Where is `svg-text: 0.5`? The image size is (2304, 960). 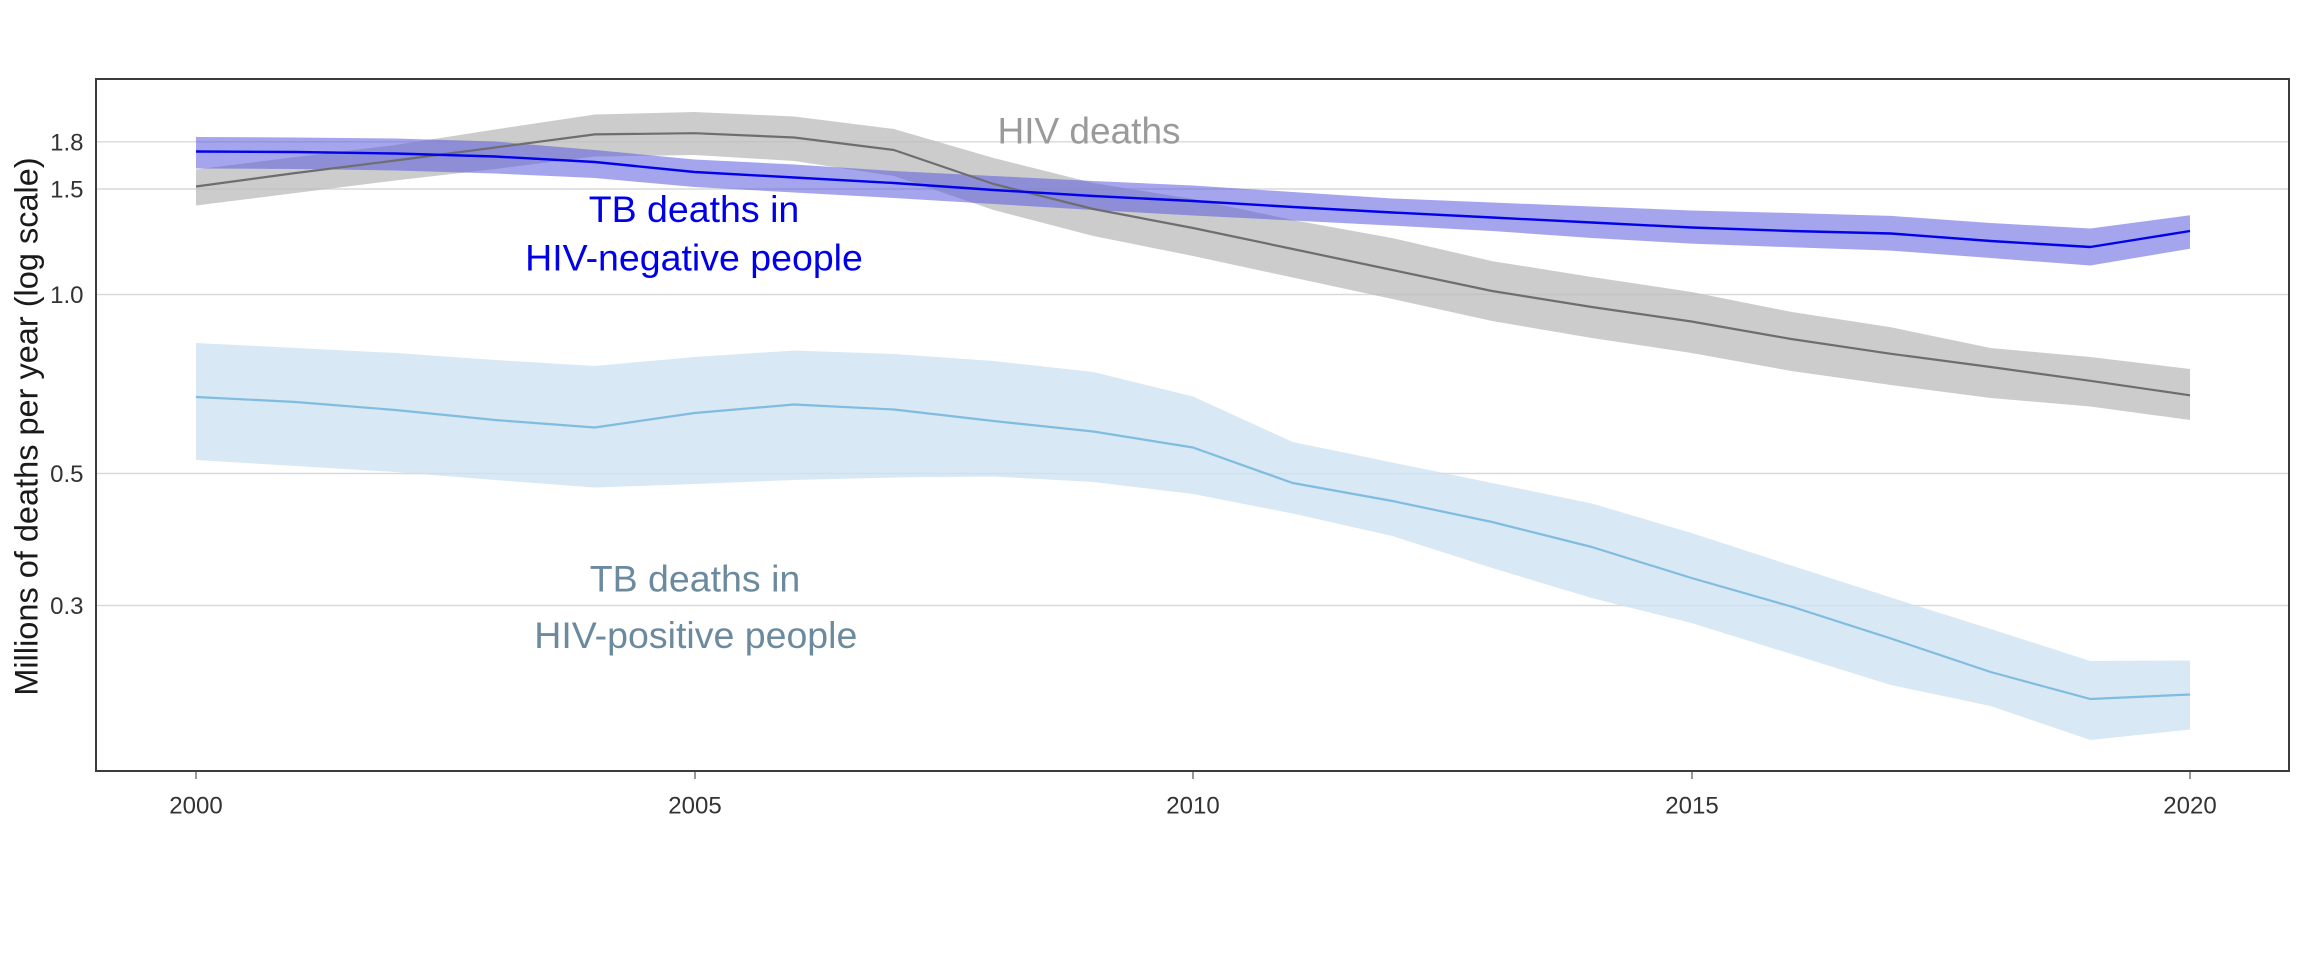 svg-text: 0.5 is located at coordinates (66, 474).